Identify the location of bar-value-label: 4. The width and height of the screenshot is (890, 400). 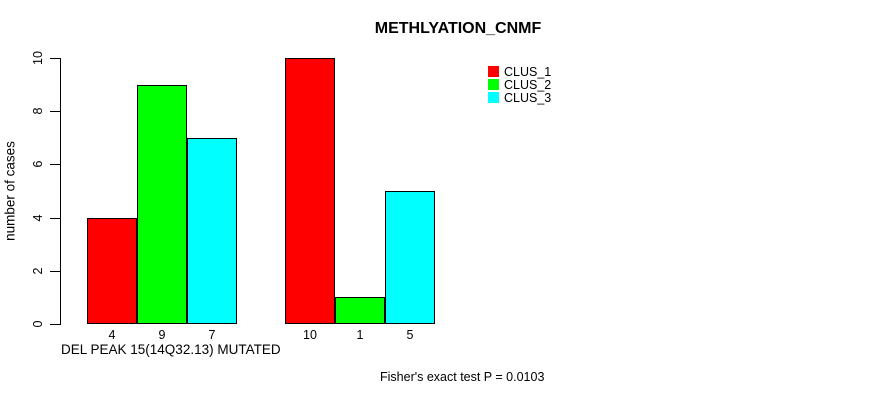
(112, 335).